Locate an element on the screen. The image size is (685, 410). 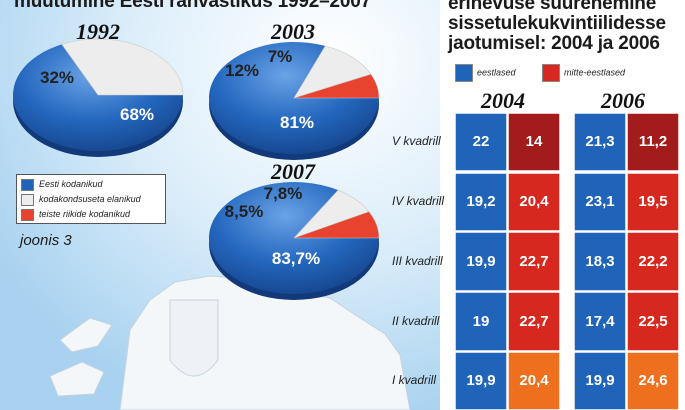
quintile-label: II kvadrill is located at coordinates (416, 320).